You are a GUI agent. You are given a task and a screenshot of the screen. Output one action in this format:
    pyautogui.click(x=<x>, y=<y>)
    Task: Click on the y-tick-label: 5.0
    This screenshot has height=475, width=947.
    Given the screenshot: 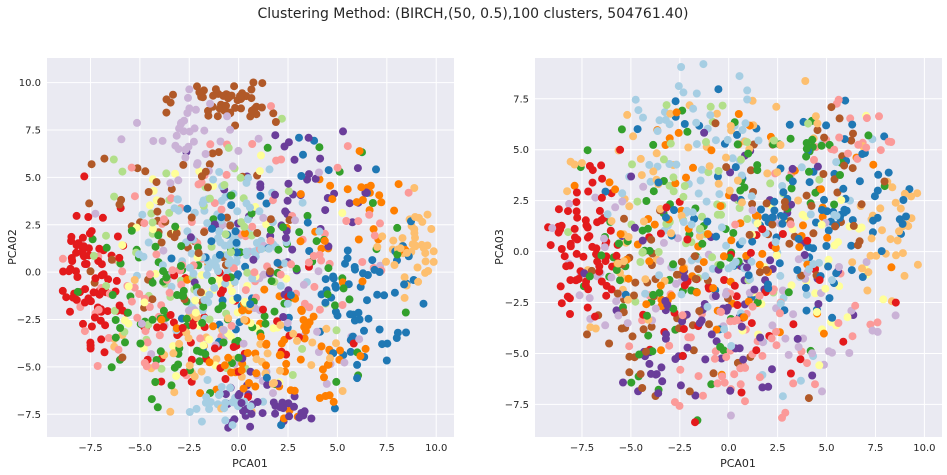 What is the action you would take?
    pyautogui.click(x=33, y=178)
    